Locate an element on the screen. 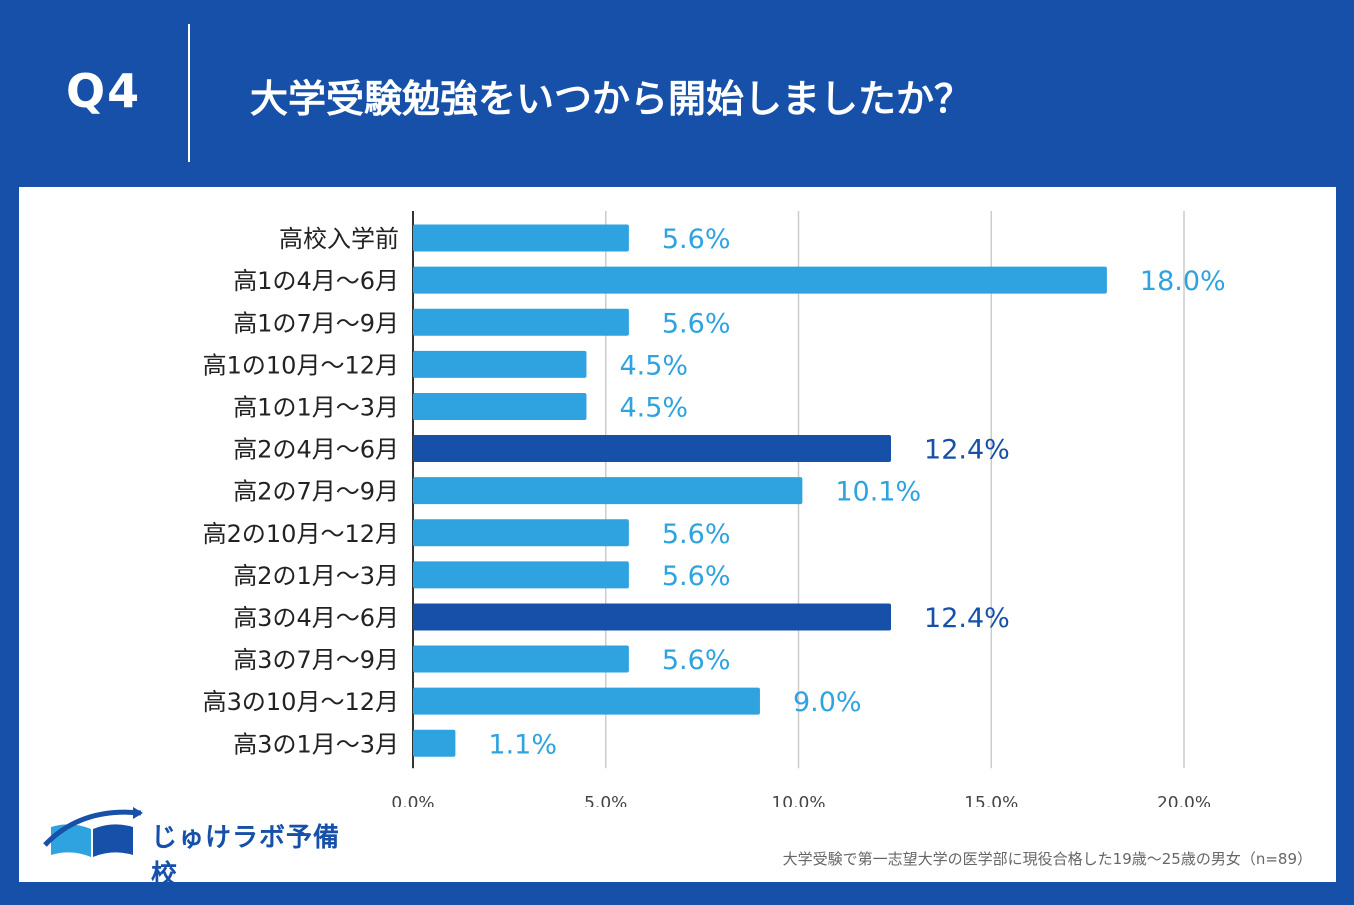 The height and width of the screenshot is (905, 1354). category-label: 高2の4月〜6月 is located at coordinates (316, 450).